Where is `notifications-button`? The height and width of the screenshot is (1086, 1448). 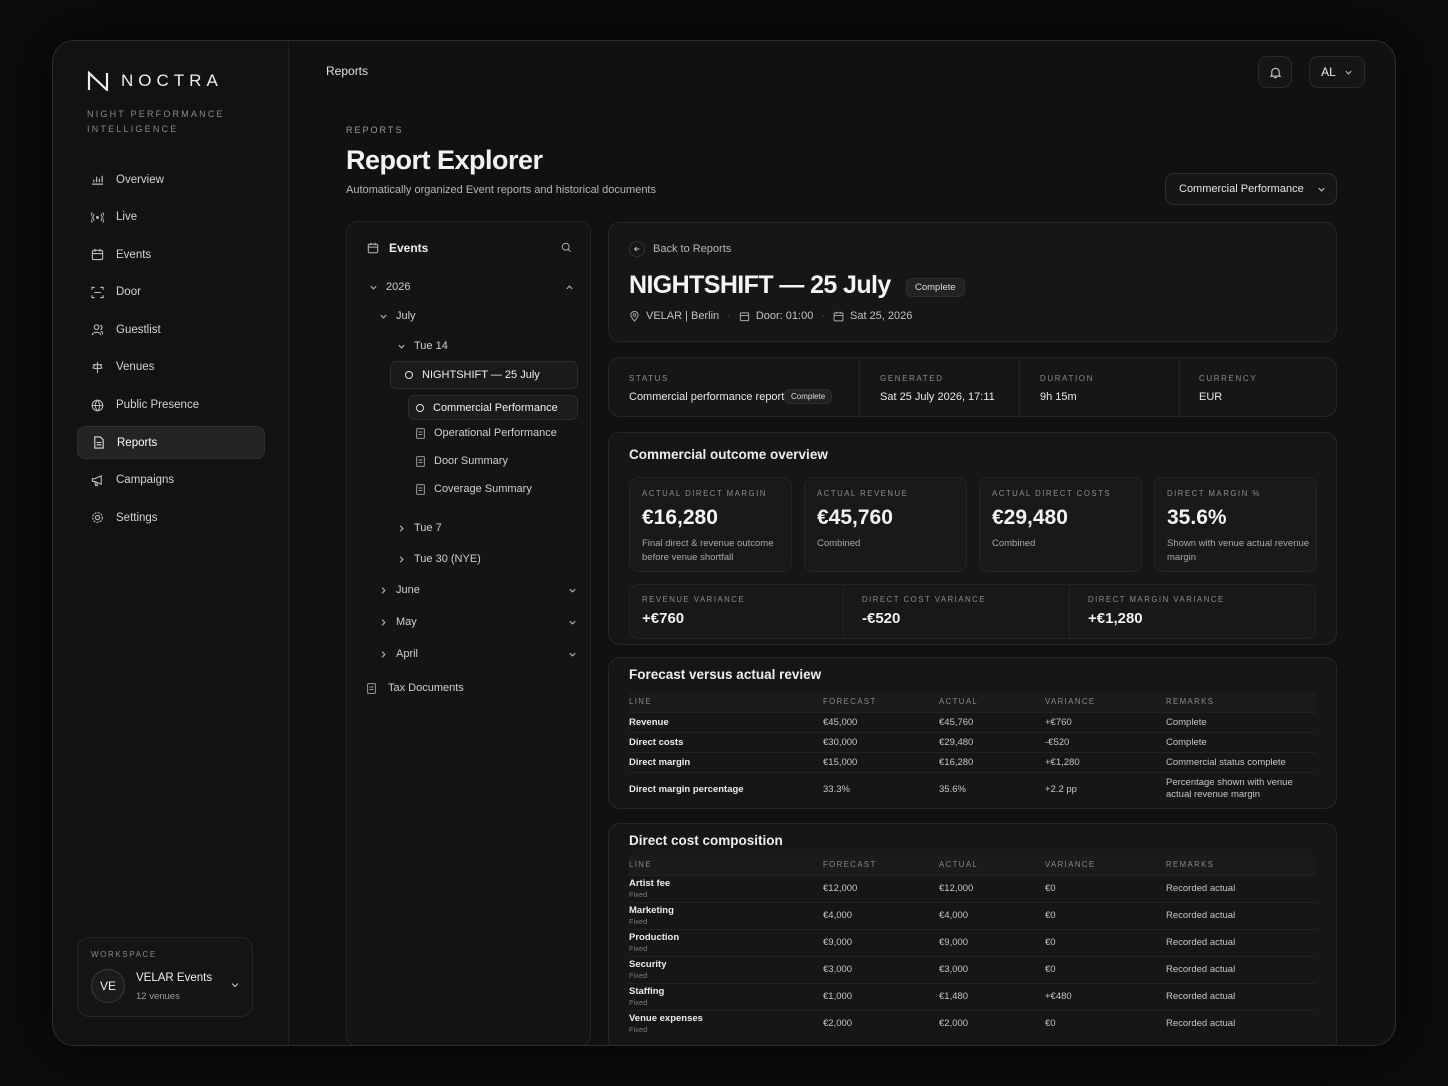 notifications-button is located at coordinates (1275, 72).